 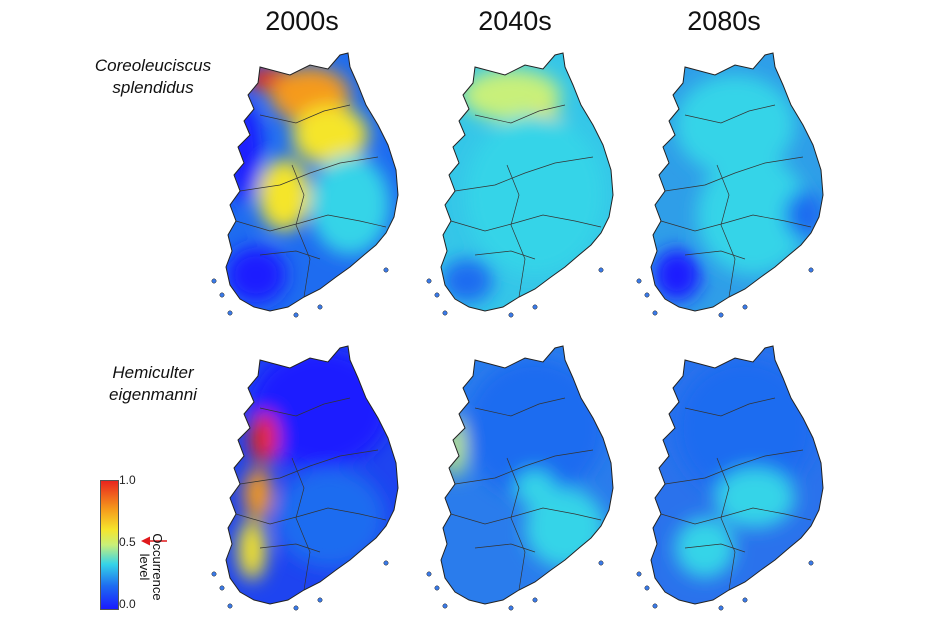 What do you see at coordinates (109, 545) in the screenshot?
I see `legend-color-bar` at bounding box center [109, 545].